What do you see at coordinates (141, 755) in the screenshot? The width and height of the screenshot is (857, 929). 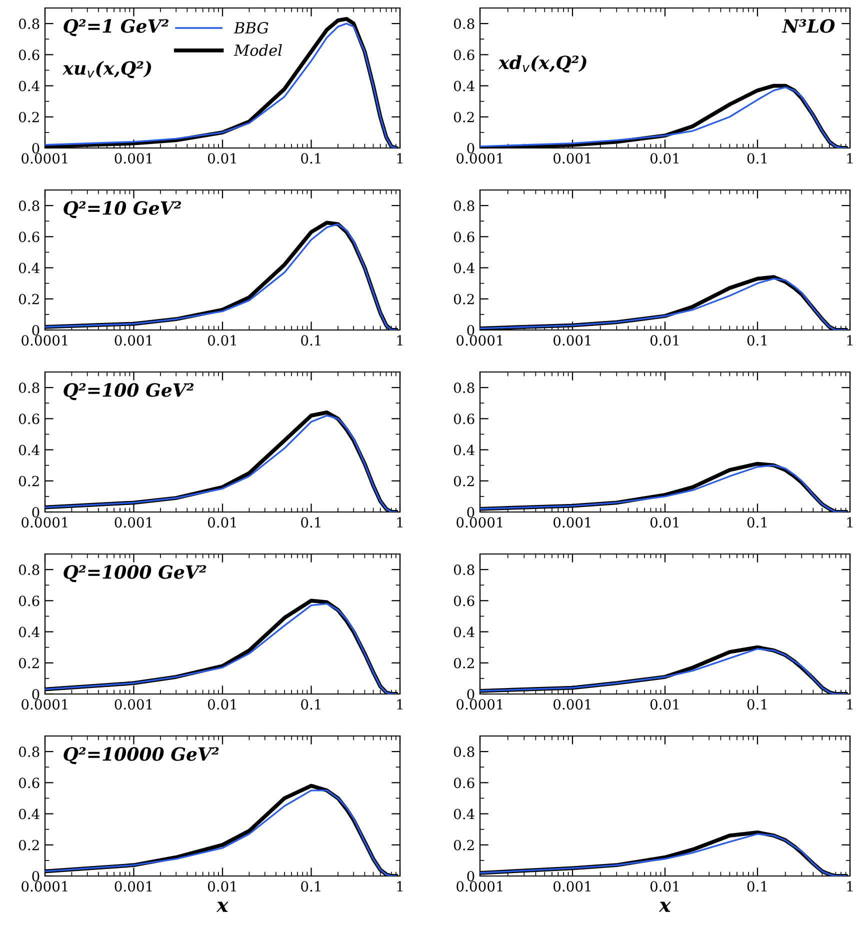 I see `annotation: Q²=10000 GeV²` at bounding box center [141, 755].